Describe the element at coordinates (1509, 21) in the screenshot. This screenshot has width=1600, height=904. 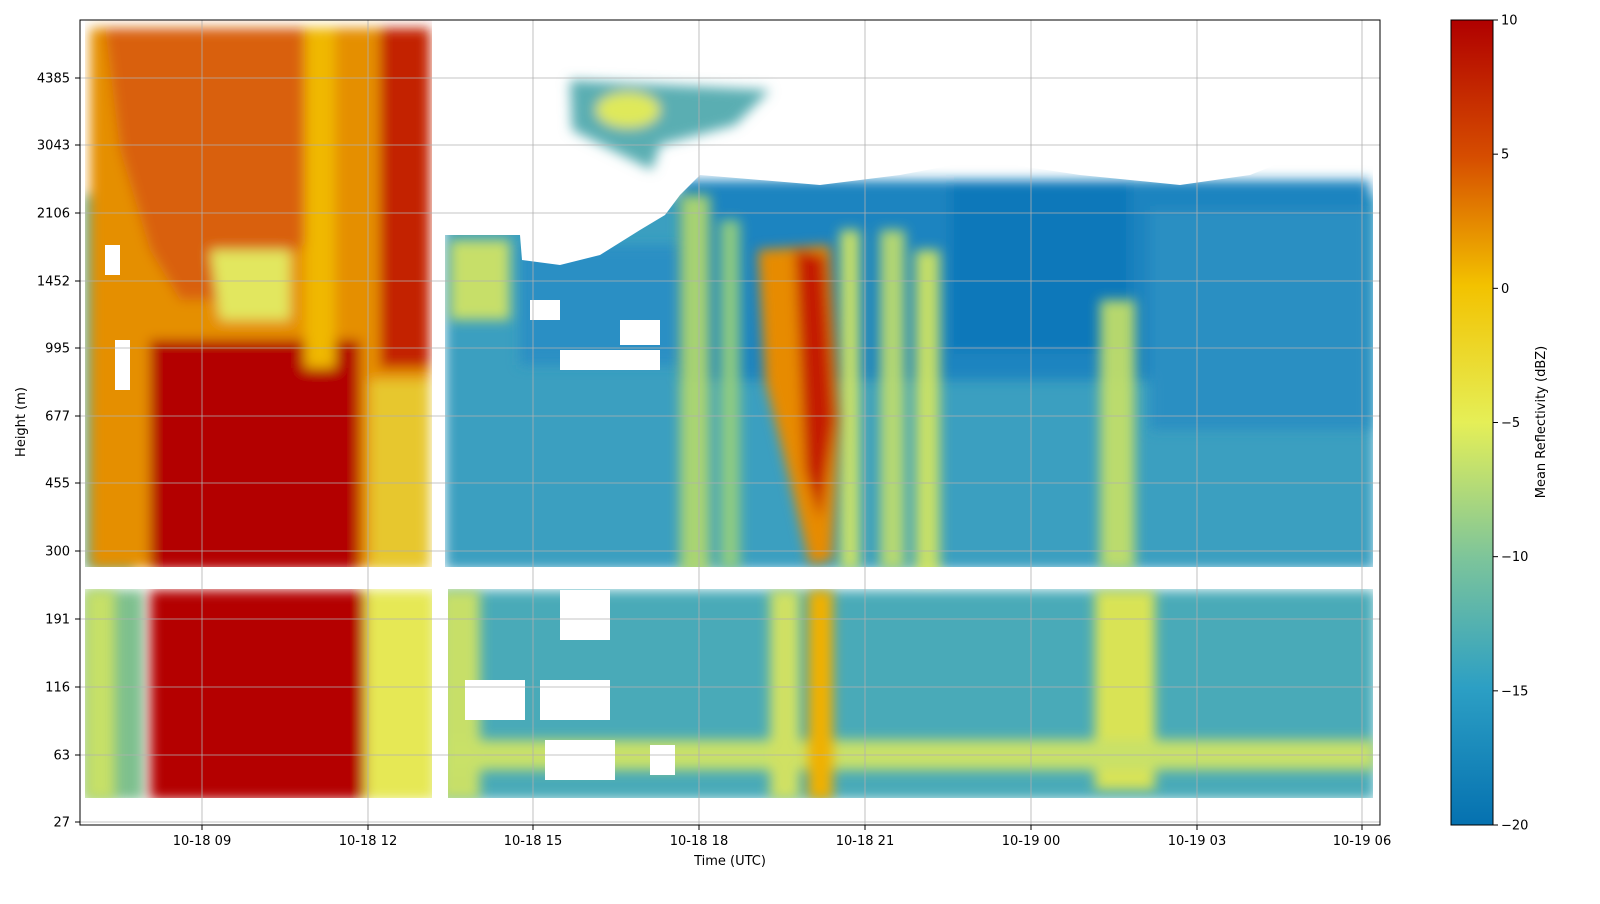
I see `colorbar-tick-label: 10` at that location.